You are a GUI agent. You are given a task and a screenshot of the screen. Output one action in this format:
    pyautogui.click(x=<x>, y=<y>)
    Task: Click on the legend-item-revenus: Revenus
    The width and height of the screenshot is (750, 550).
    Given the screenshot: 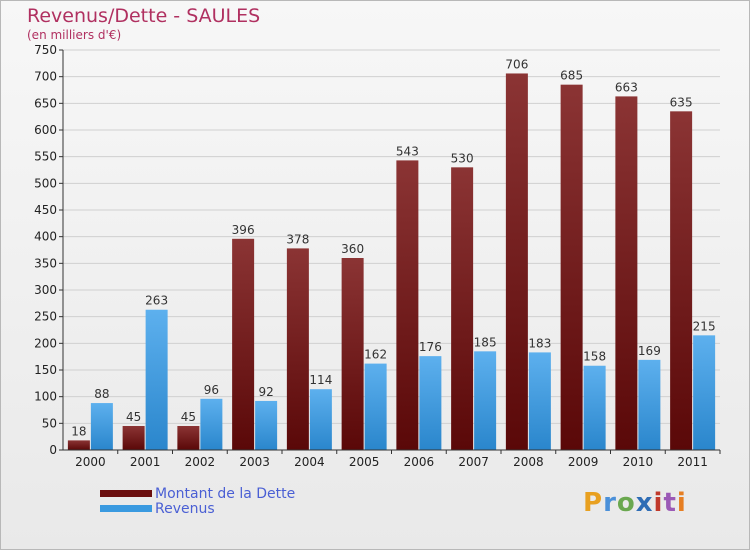 What is the action you would take?
    pyautogui.click(x=197, y=508)
    